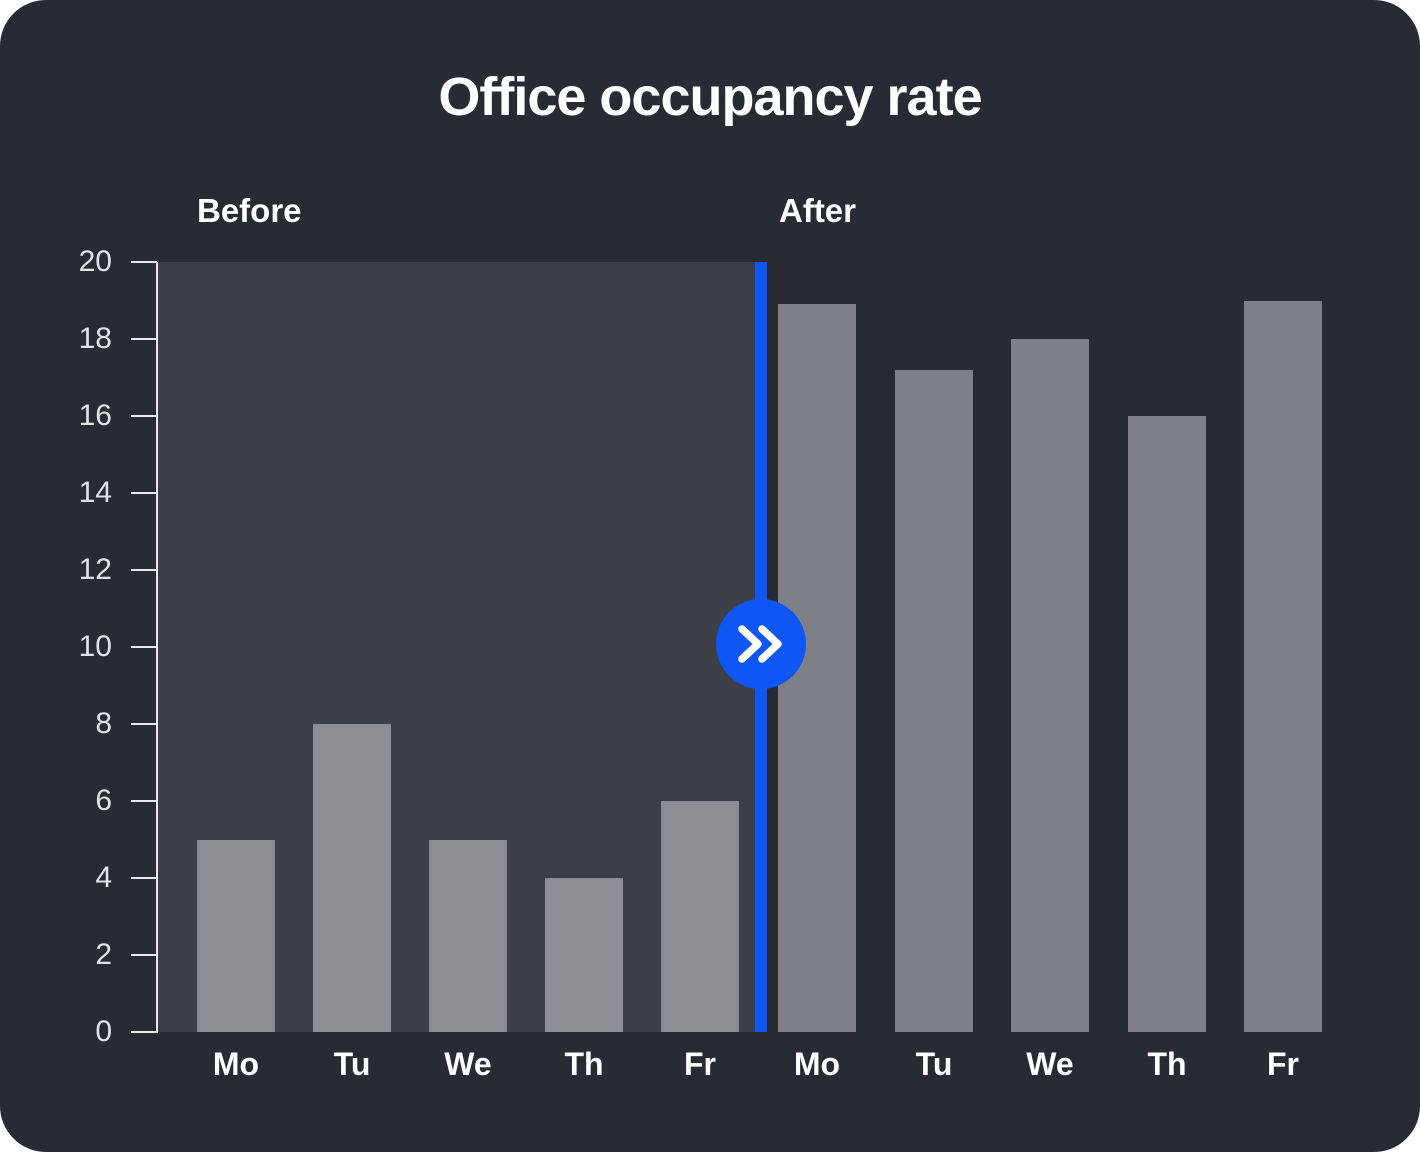  Describe the element at coordinates (700, 916) in the screenshot. I see `bar-before-fr` at that location.